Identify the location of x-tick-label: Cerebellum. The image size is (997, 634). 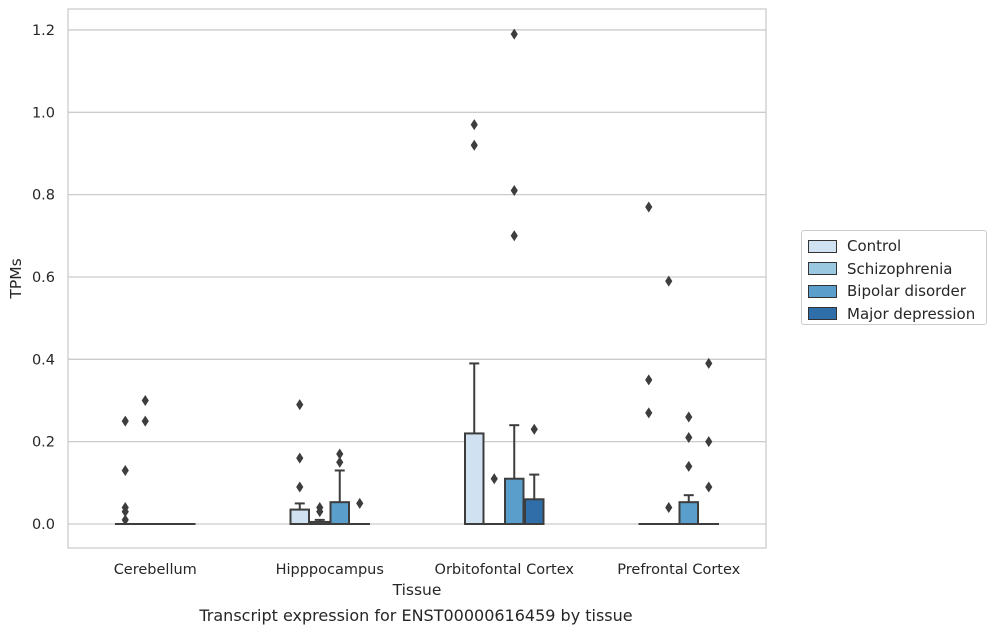
(155, 570).